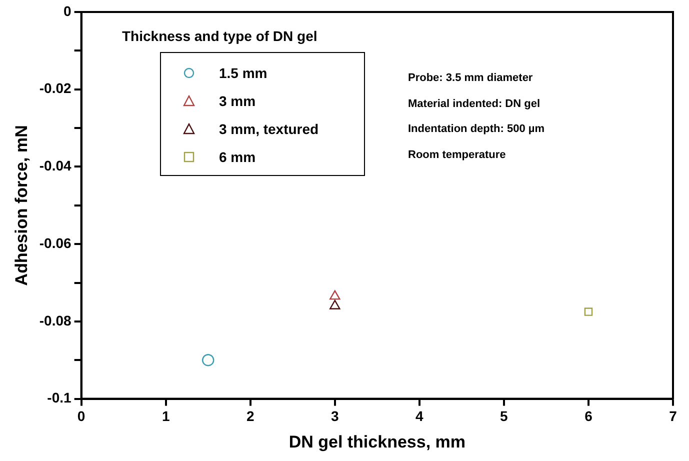 Image resolution: width=689 pixels, height=461 pixels. Describe the element at coordinates (55, 320) in the screenshot. I see `y-tick-label: -0.08` at that location.